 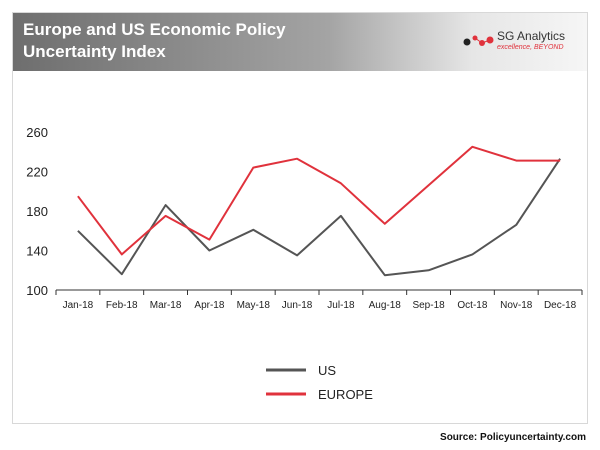 I want to click on title-line-2: Uncertainty Index, so click(x=94, y=51).